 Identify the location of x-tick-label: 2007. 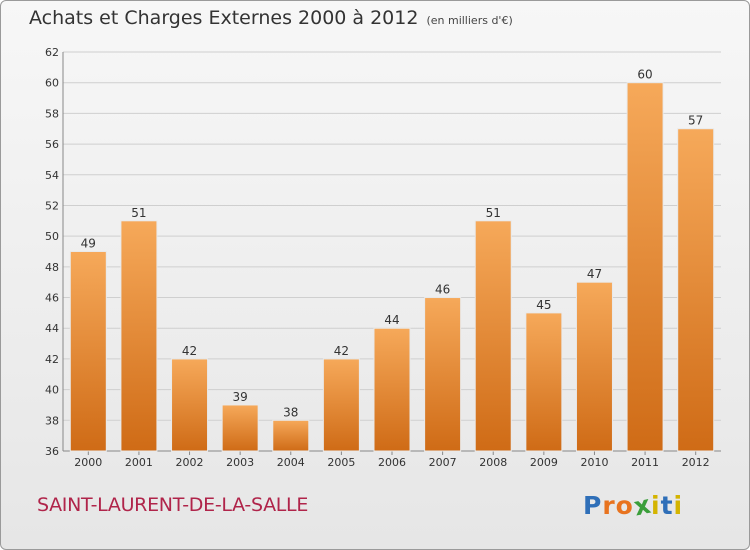
(443, 462).